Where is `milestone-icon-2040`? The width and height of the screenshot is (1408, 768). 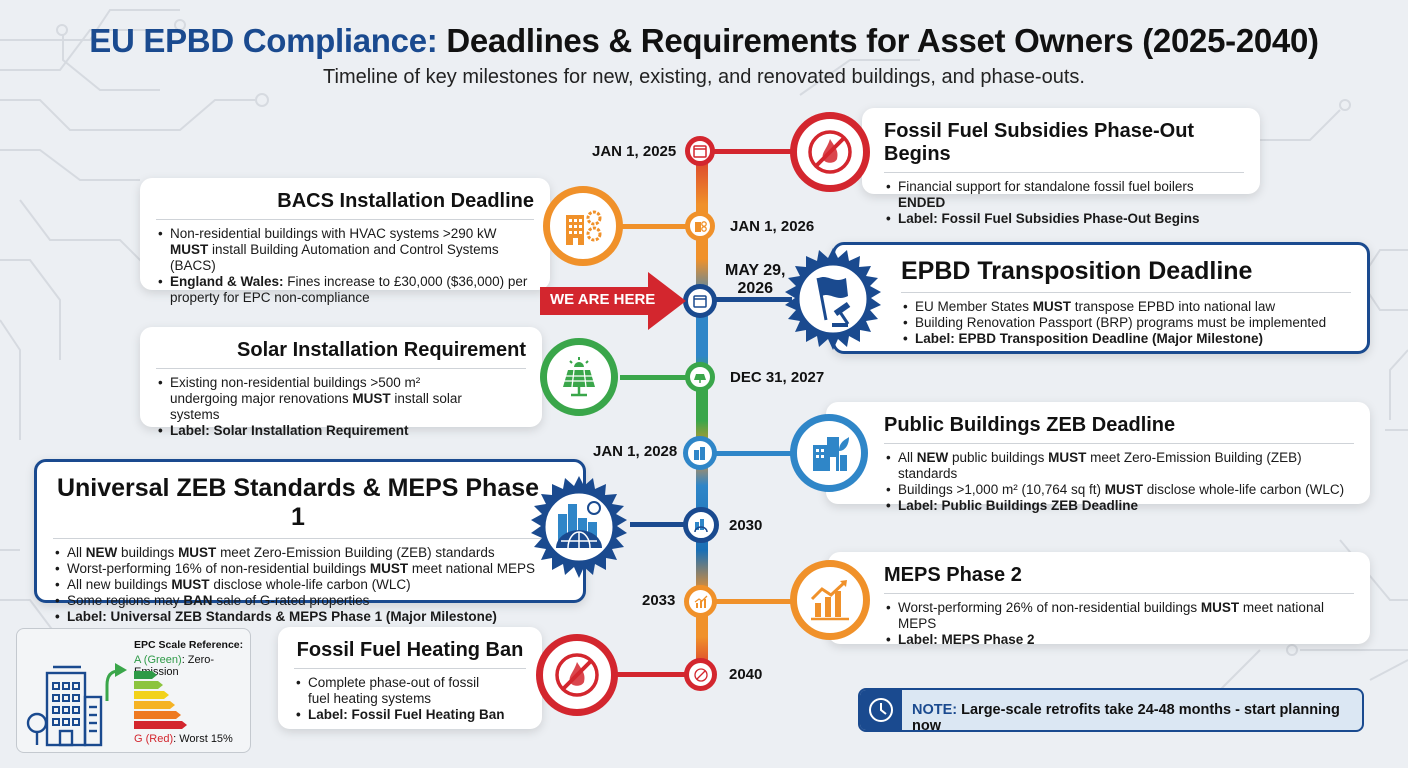 milestone-icon-2040 is located at coordinates (577, 675).